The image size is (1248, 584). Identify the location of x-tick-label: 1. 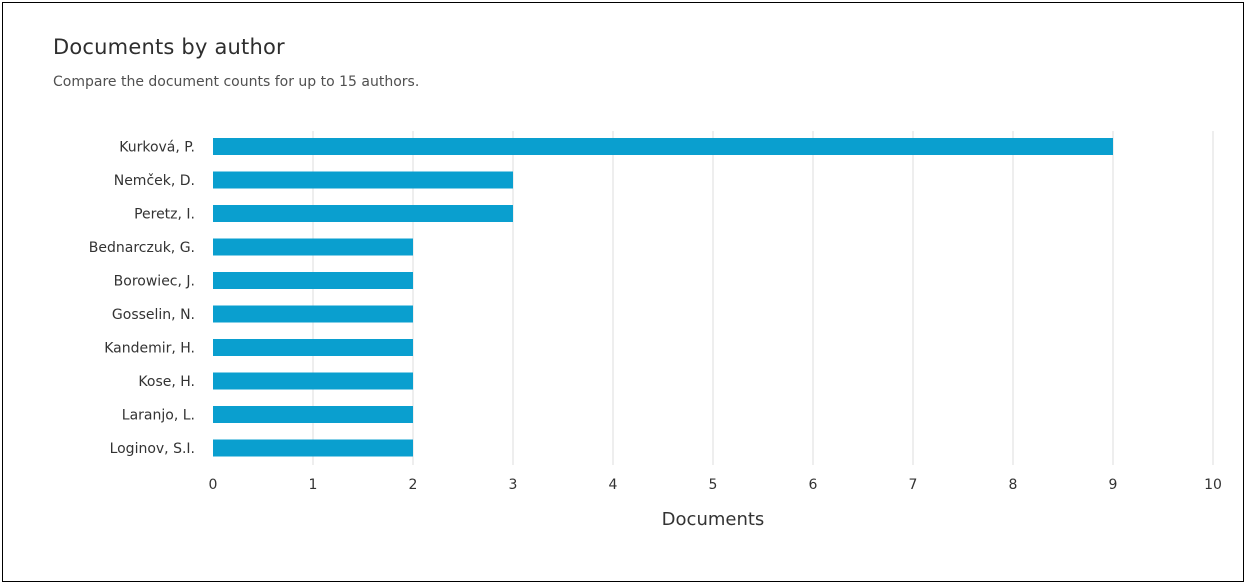
(313, 485).